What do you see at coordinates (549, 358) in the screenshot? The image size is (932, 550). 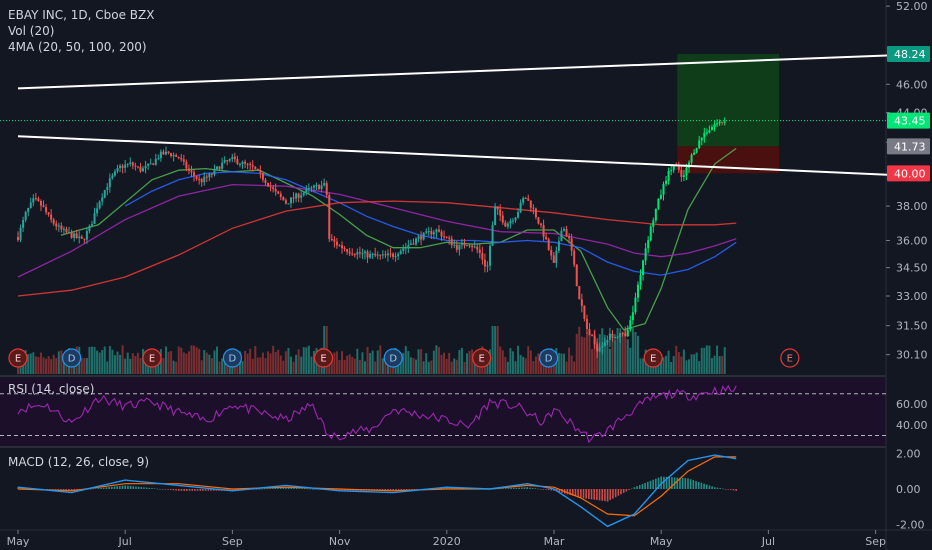 I see `event-marker-dividend` at bounding box center [549, 358].